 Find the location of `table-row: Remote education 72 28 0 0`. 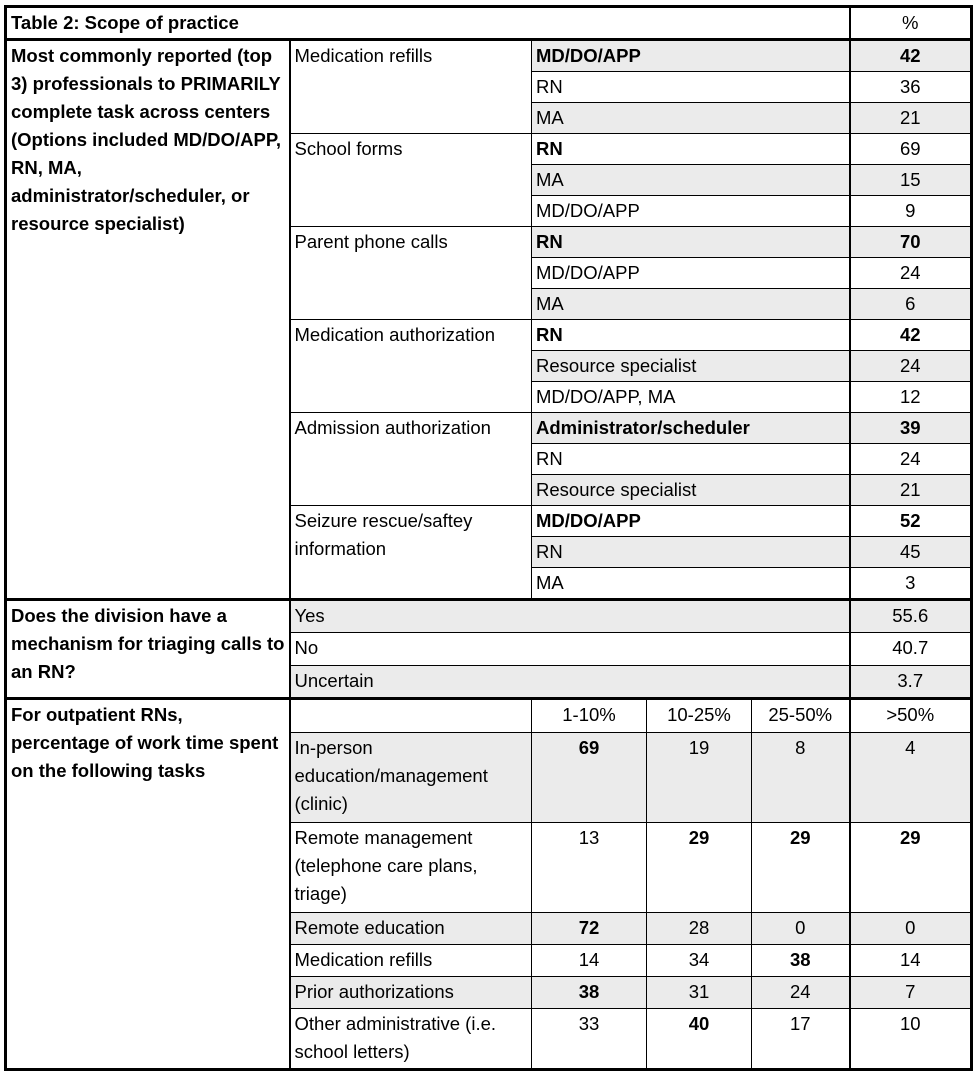

table-row: Remote education 72 28 0 0 is located at coordinates (489, 928).